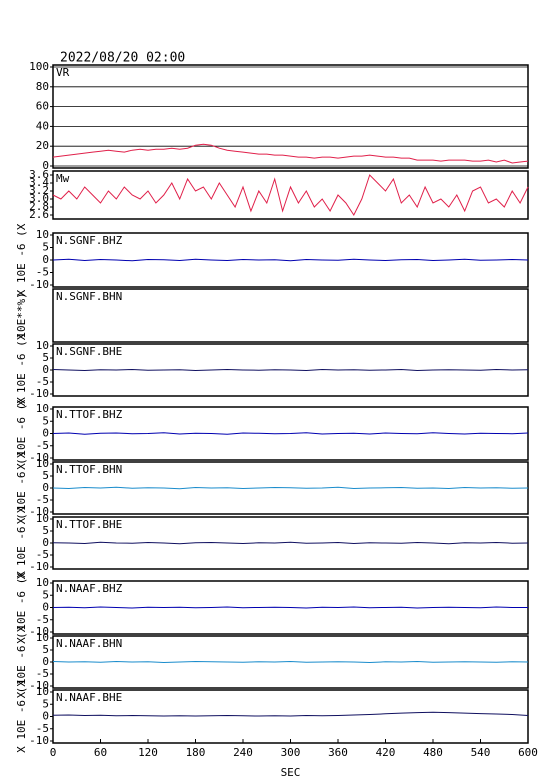 The image size is (554, 781). What do you see at coordinates (433, 752) in the screenshot?
I see `x-tick-label: 480` at bounding box center [433, 752].